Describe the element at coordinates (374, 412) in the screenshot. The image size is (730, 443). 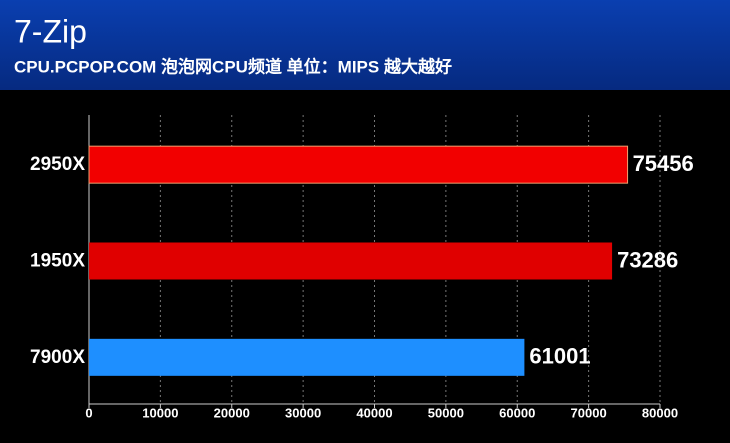
I see `x-tick-label: 40000` at that location.